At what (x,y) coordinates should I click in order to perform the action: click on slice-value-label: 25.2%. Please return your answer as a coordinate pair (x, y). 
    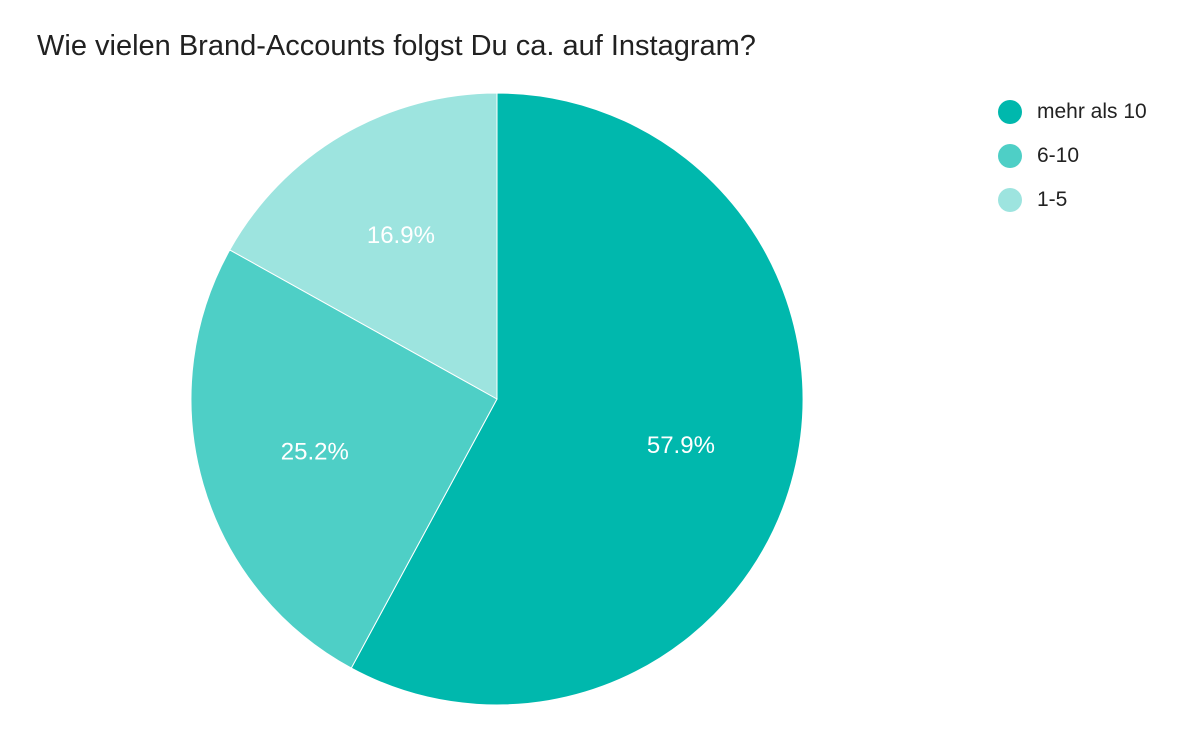
    Looking at the image, I should click on (315, 451).